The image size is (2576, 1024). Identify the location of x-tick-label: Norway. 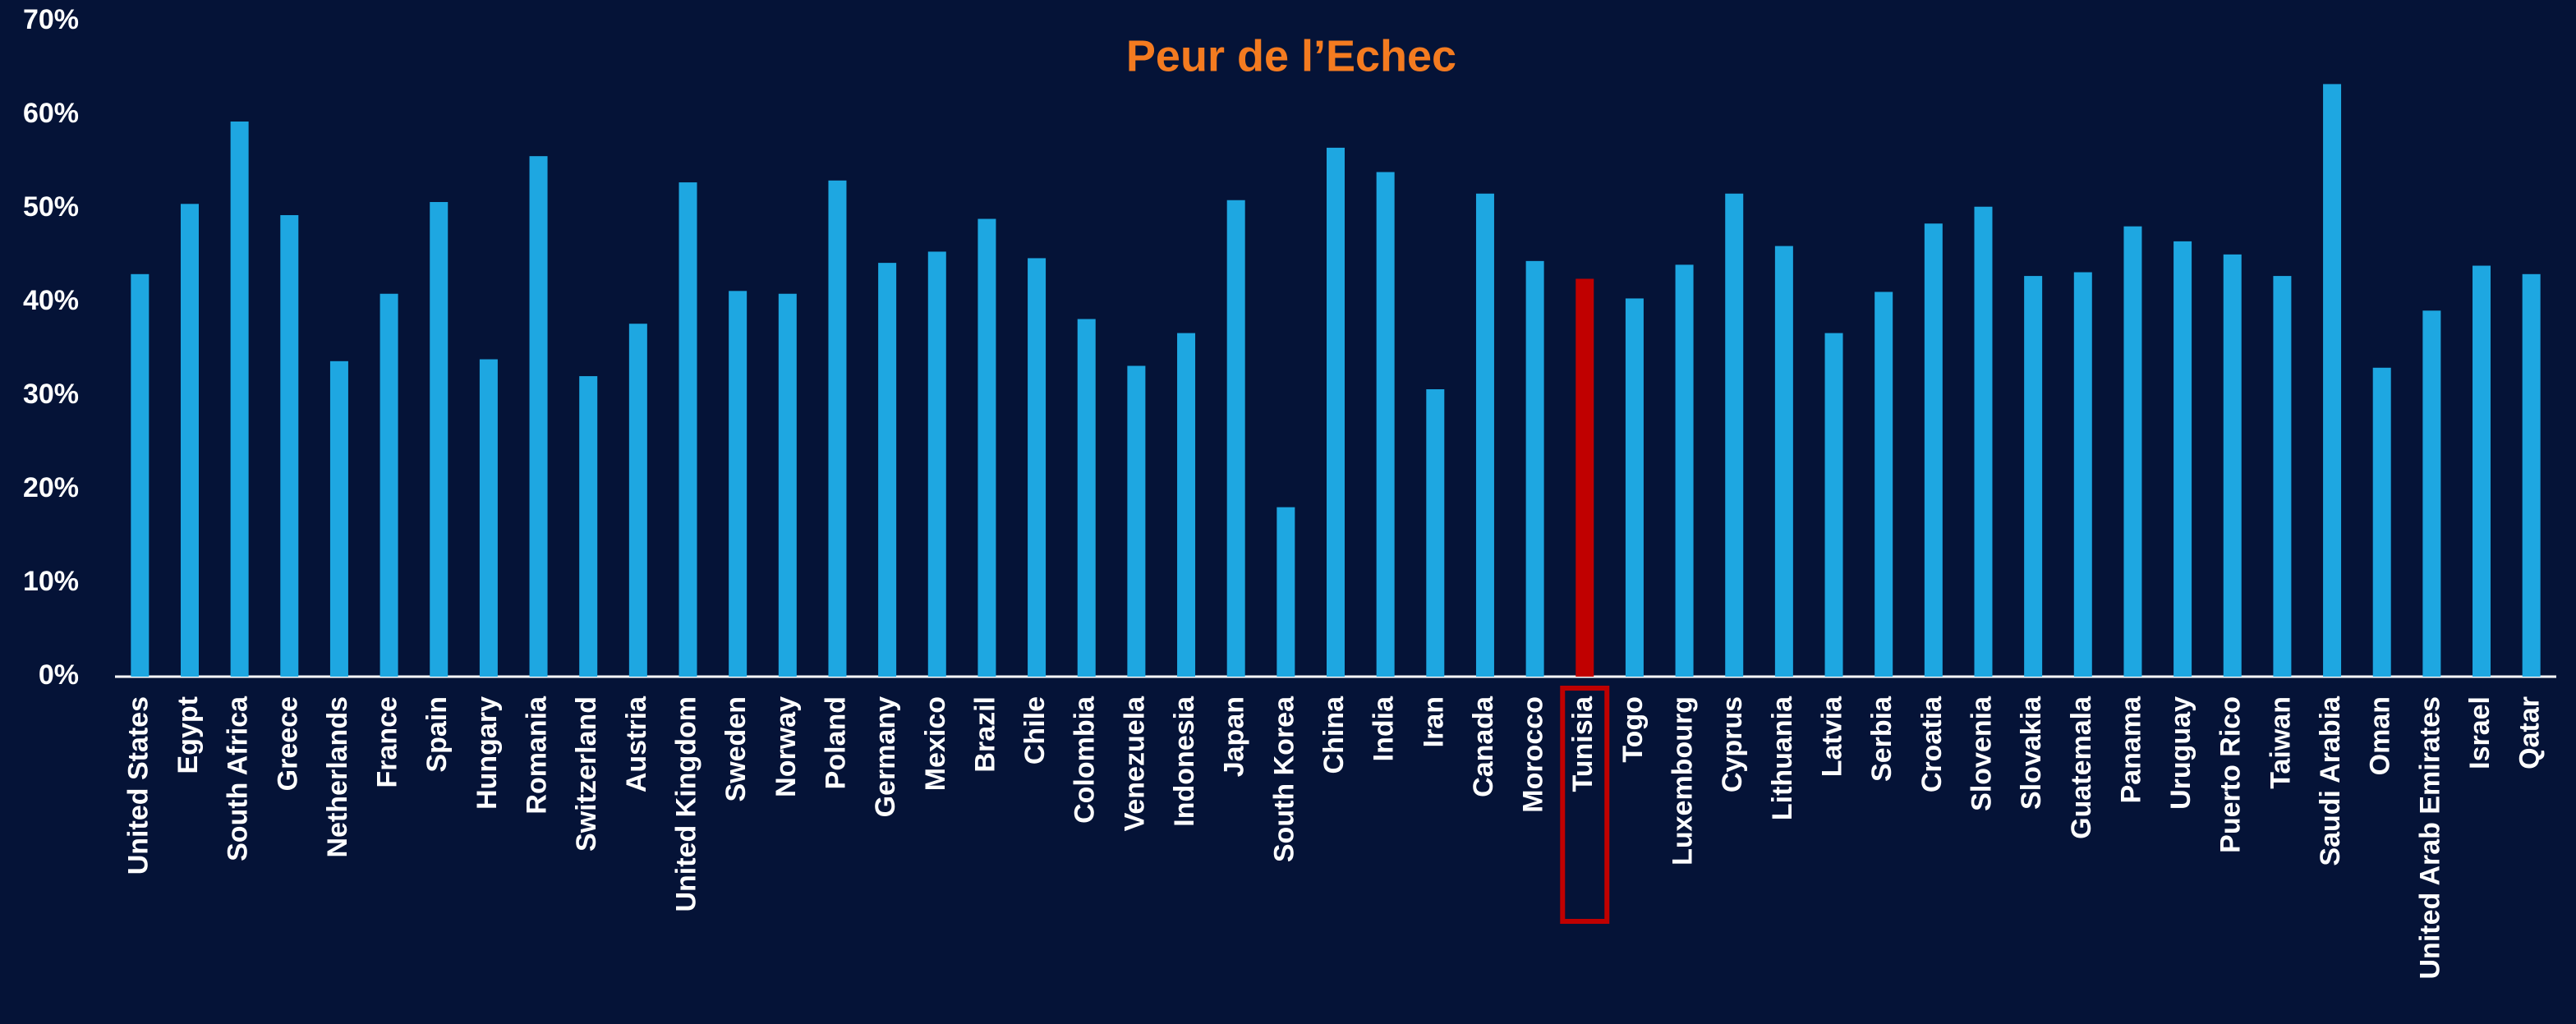
(786, 746).